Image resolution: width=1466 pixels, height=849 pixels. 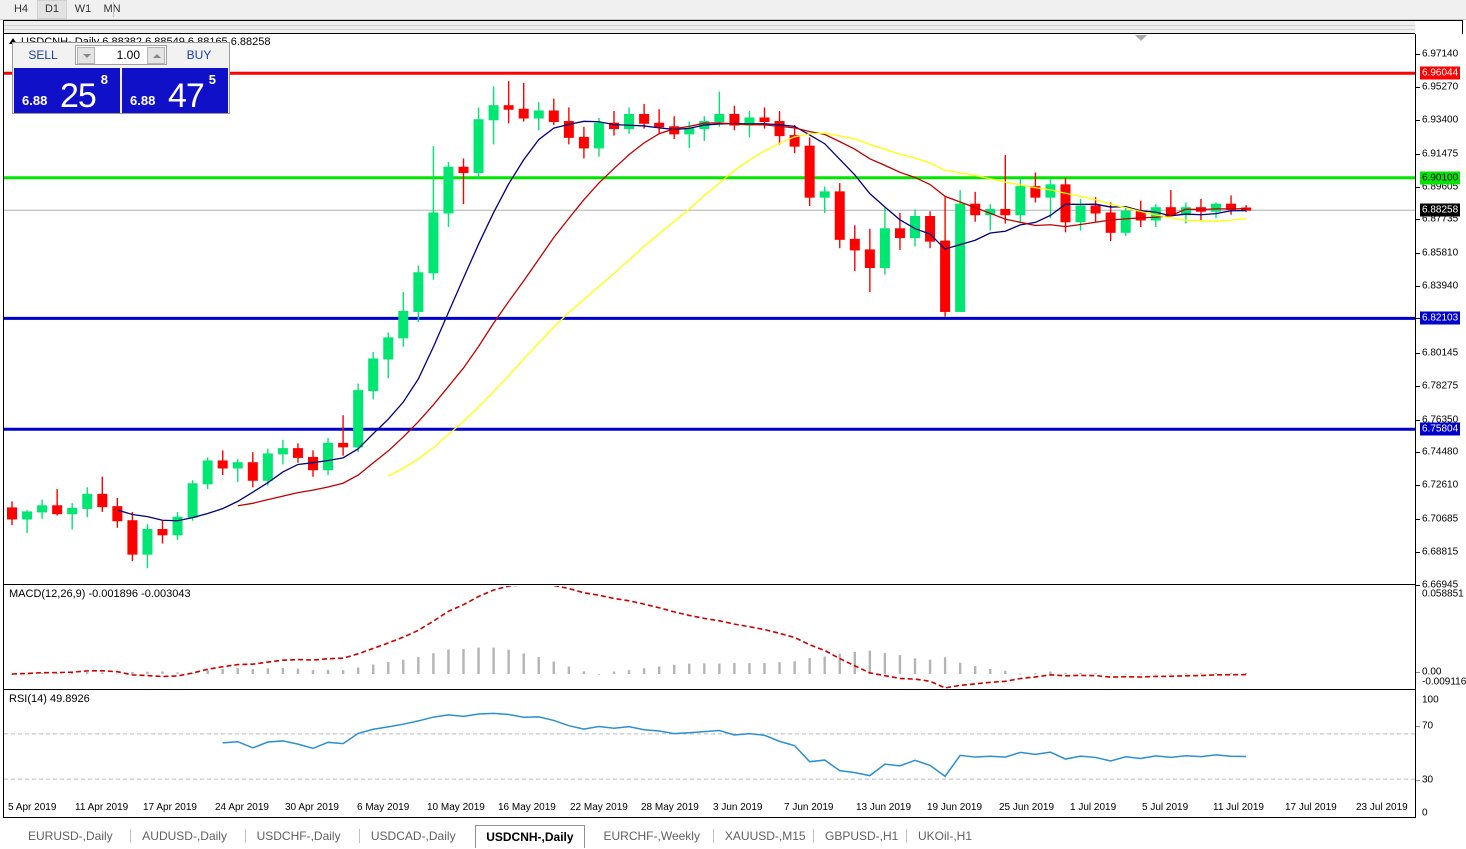 What do you see at coordinates (1440, 73) in the screenshot?
I see `price-level-label: 6.96044` at bounding box center [1440, 73].